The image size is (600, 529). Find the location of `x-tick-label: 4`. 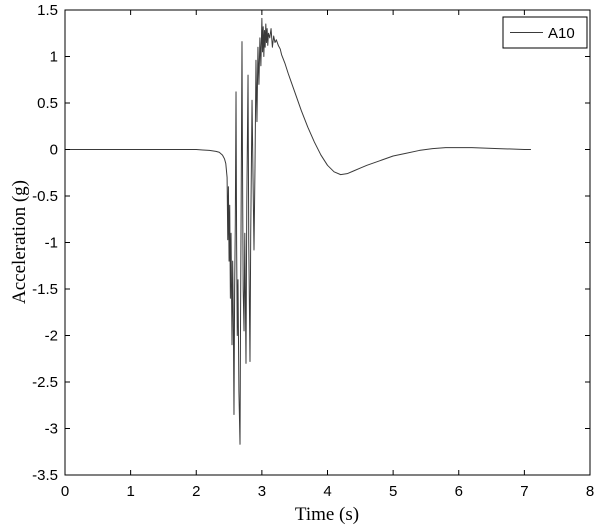

x-tick-label: 4 is located at coordinates (327, 491).